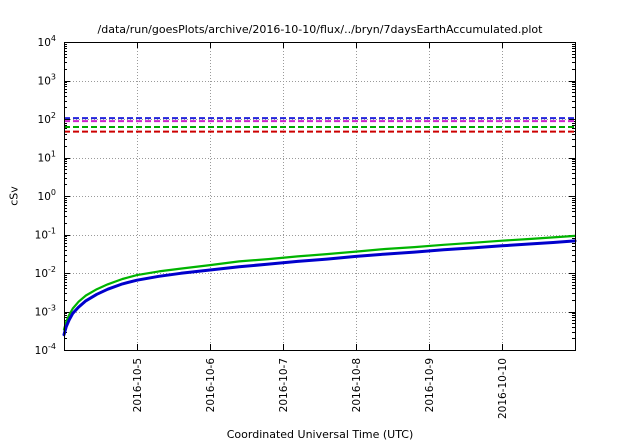  I want to click on x-tick-label: 2016-10-7, so click(284, 385).